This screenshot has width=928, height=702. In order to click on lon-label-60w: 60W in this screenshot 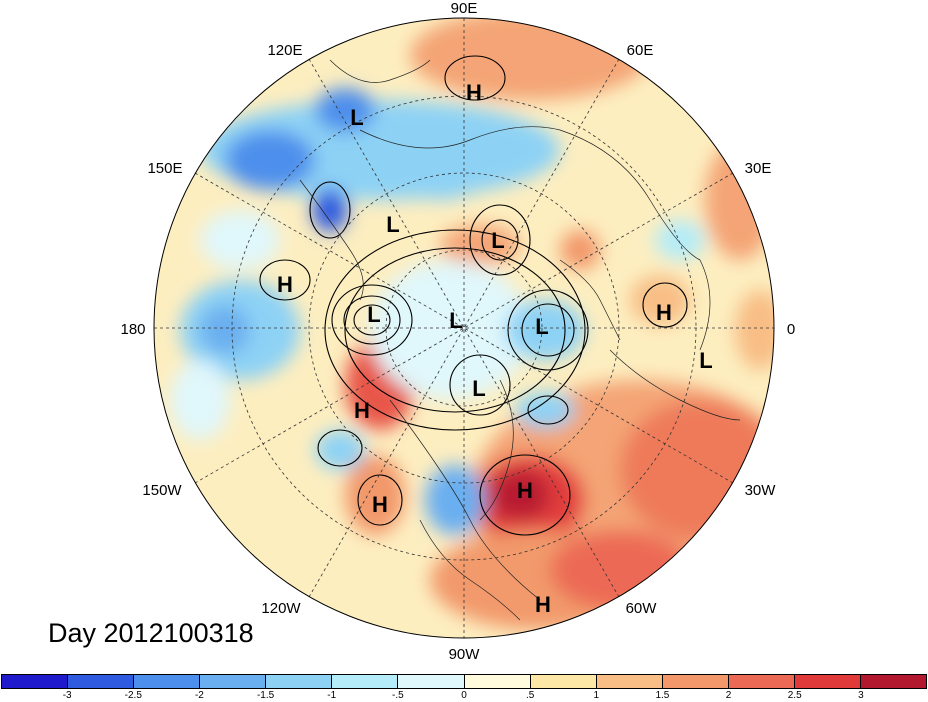, I will do `click(642, 608)`.